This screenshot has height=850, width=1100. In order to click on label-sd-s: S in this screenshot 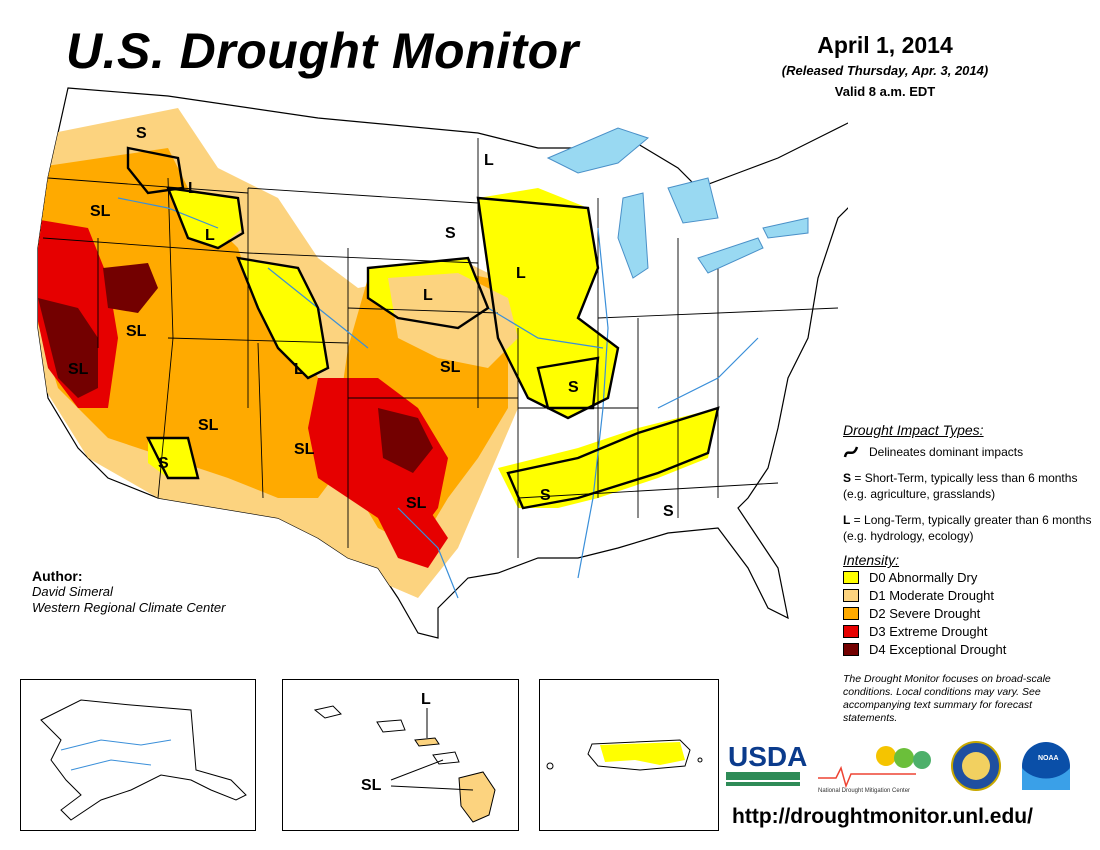, I will do `click(450, 233)`.